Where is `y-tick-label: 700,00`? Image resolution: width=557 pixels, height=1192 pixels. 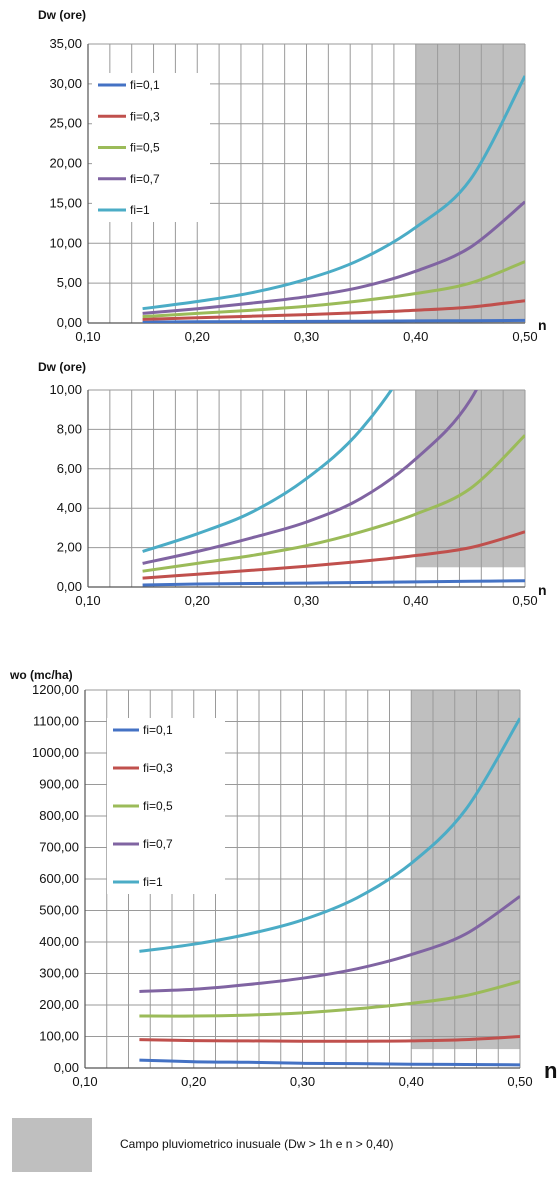 y-tick-label: 700,00 is located at coordinates (59, 847).